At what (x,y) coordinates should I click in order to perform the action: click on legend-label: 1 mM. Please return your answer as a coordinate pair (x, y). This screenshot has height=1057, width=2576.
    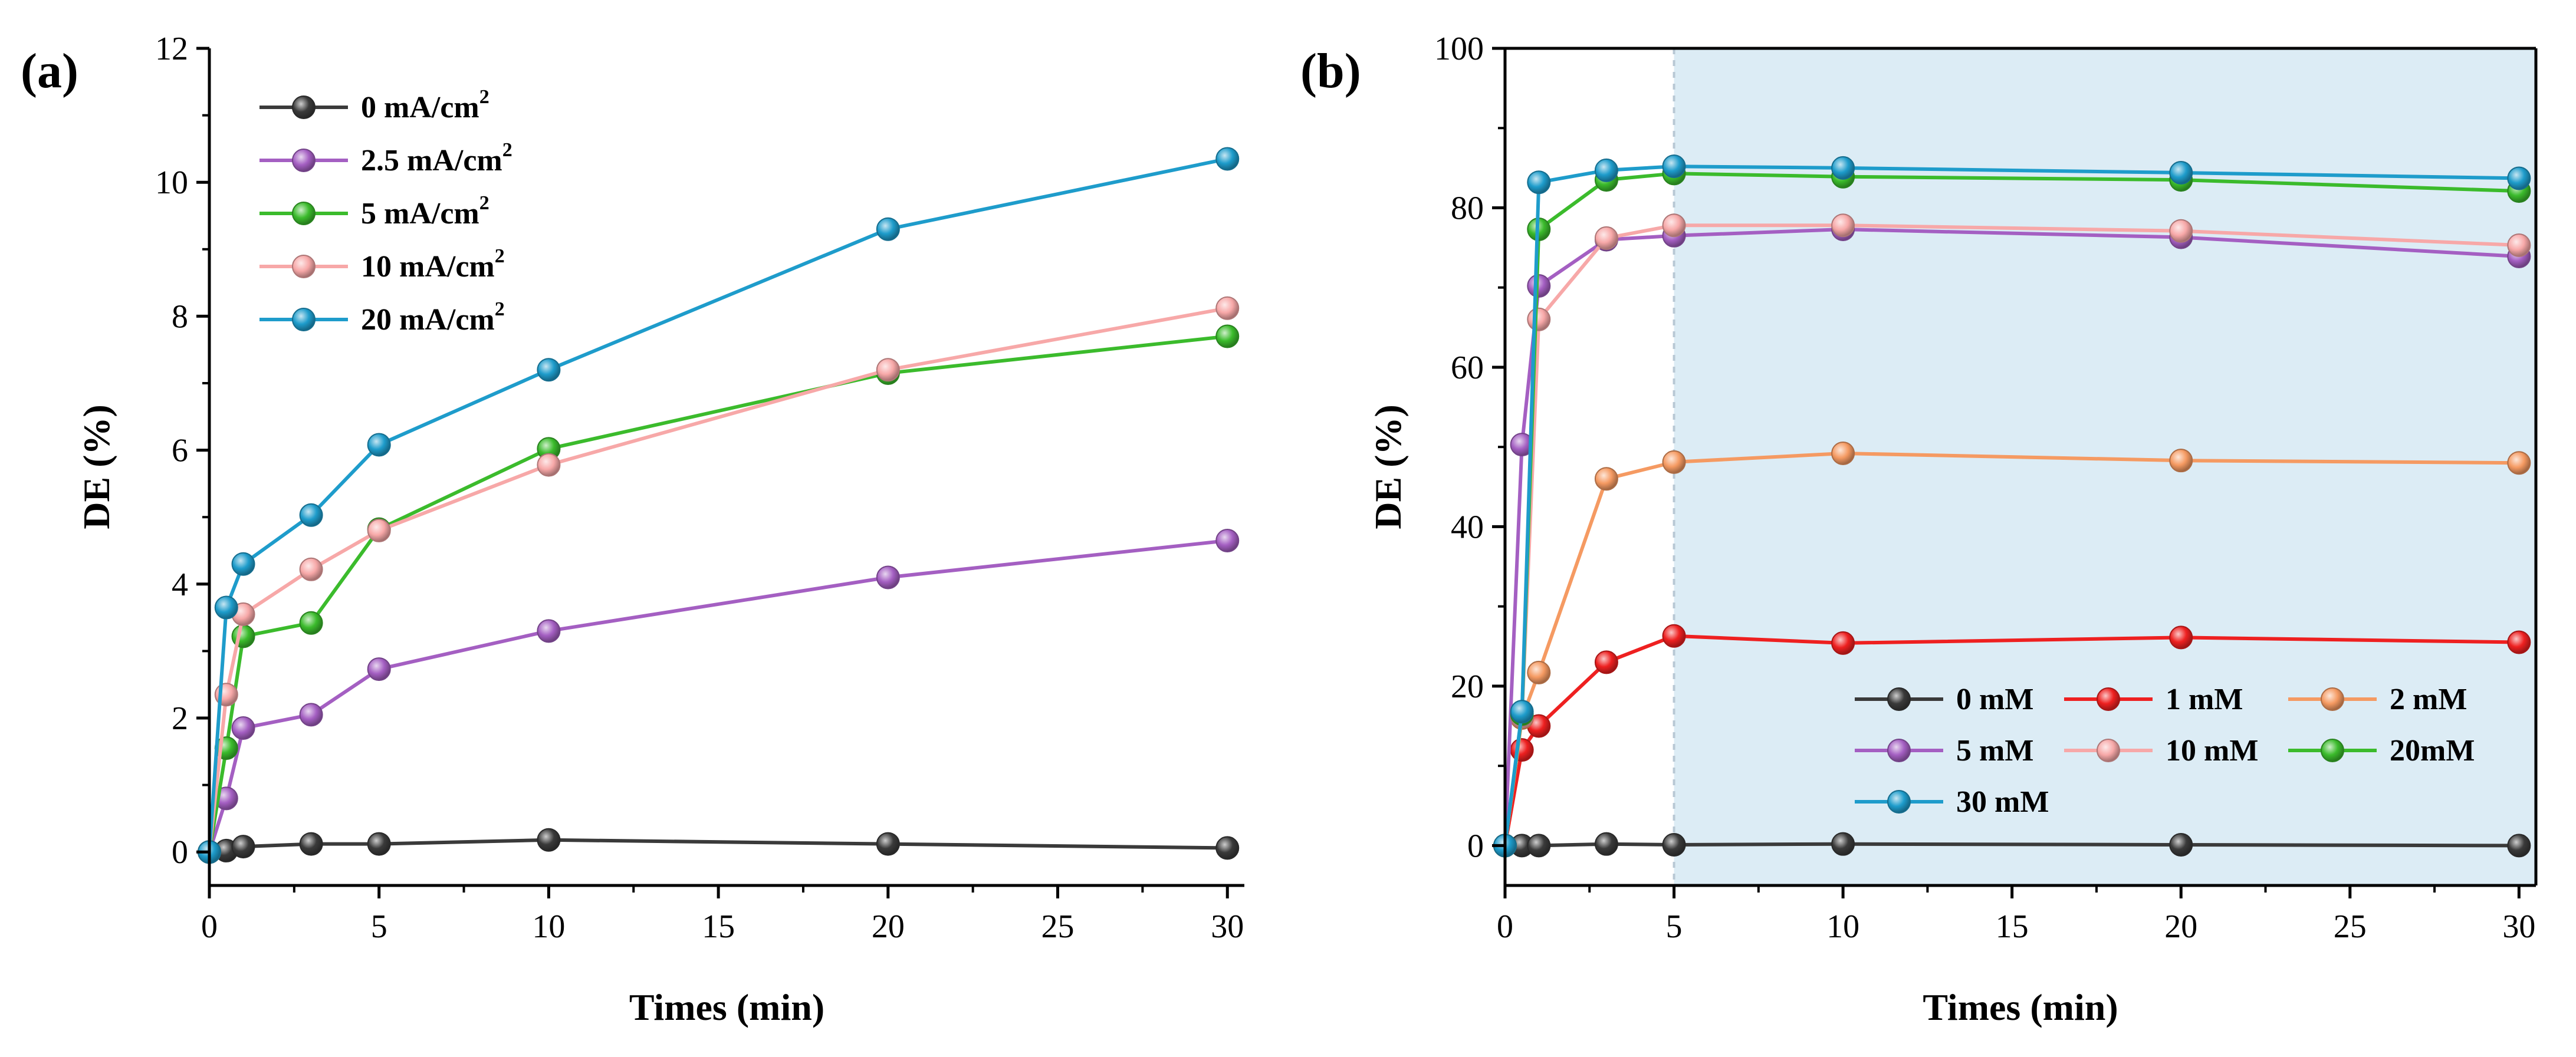
    Looking at the image, I should click on (2204, 700).